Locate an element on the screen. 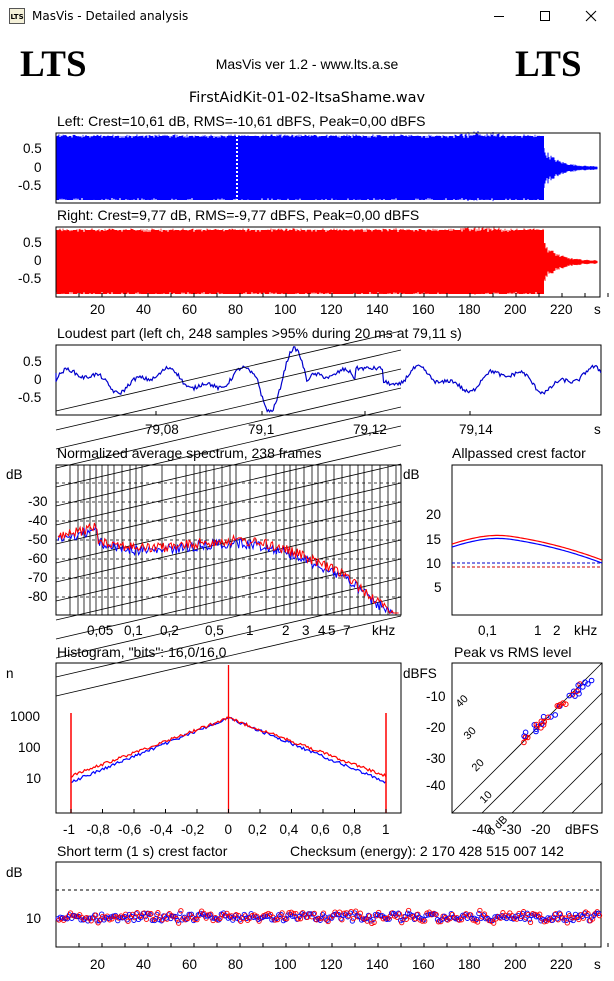 This screenshot has width=614, height=981. maximize-button is located at coordinates (545, 16).